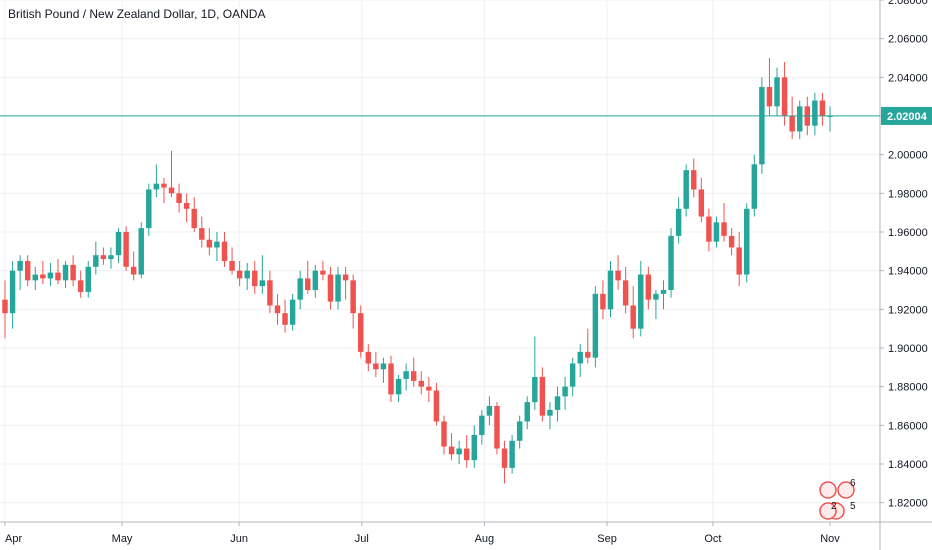 The width and height of the screenshot is (932, 550). I want to click on y-tick-label: 2.06000, so click(908, 40).